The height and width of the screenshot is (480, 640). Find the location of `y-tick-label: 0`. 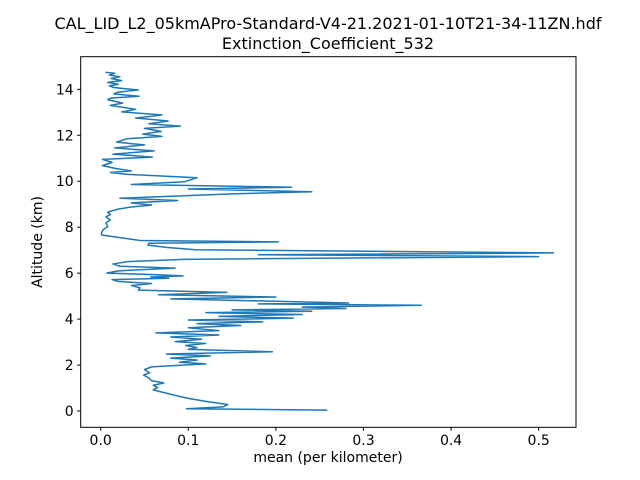

y-tick-label: 0 is located at coordinates (69, 412).